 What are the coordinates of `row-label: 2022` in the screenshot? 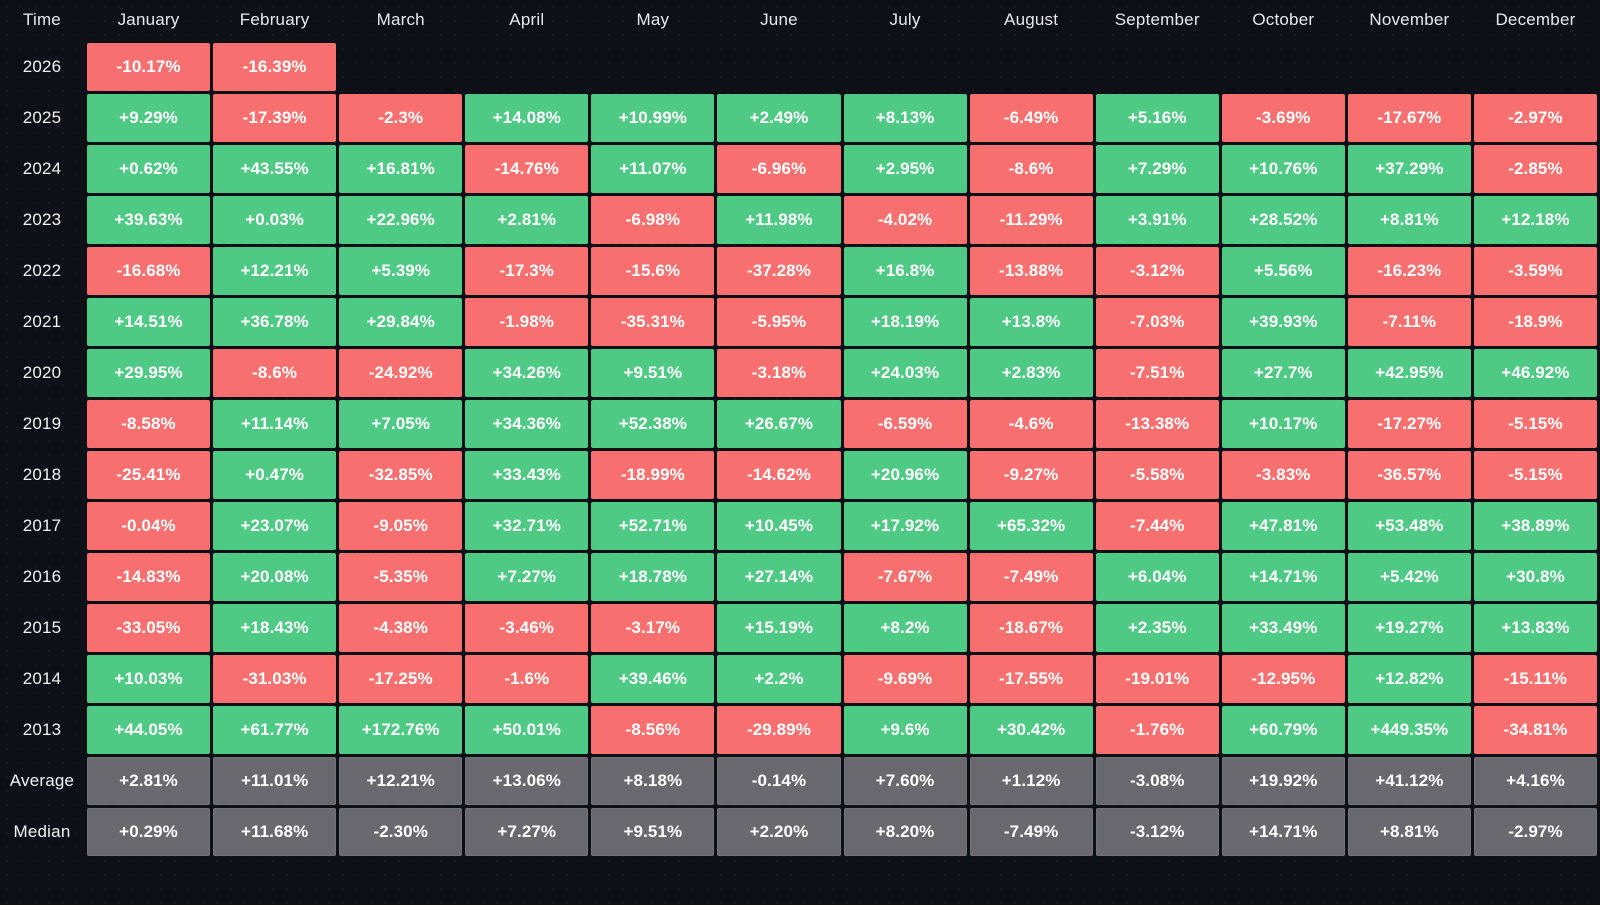 It's located at (42, 270).